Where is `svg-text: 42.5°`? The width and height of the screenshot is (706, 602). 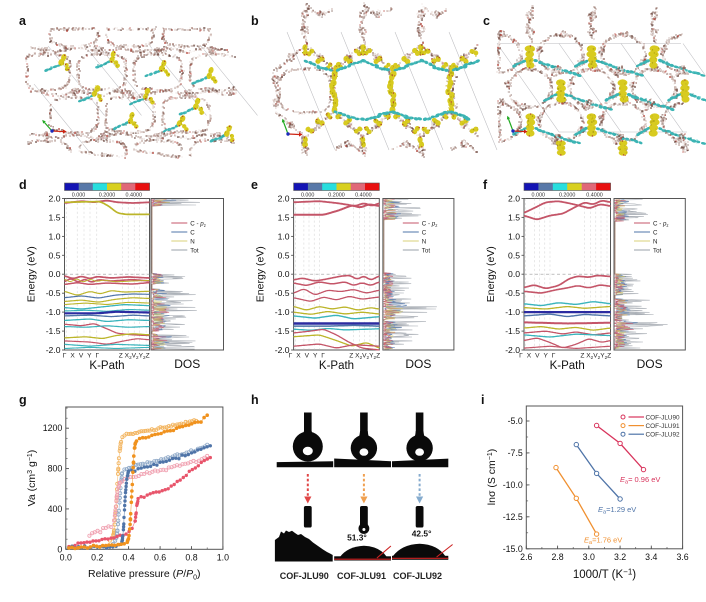
svg-text: 42.5° is located at coordinates (422, 534).